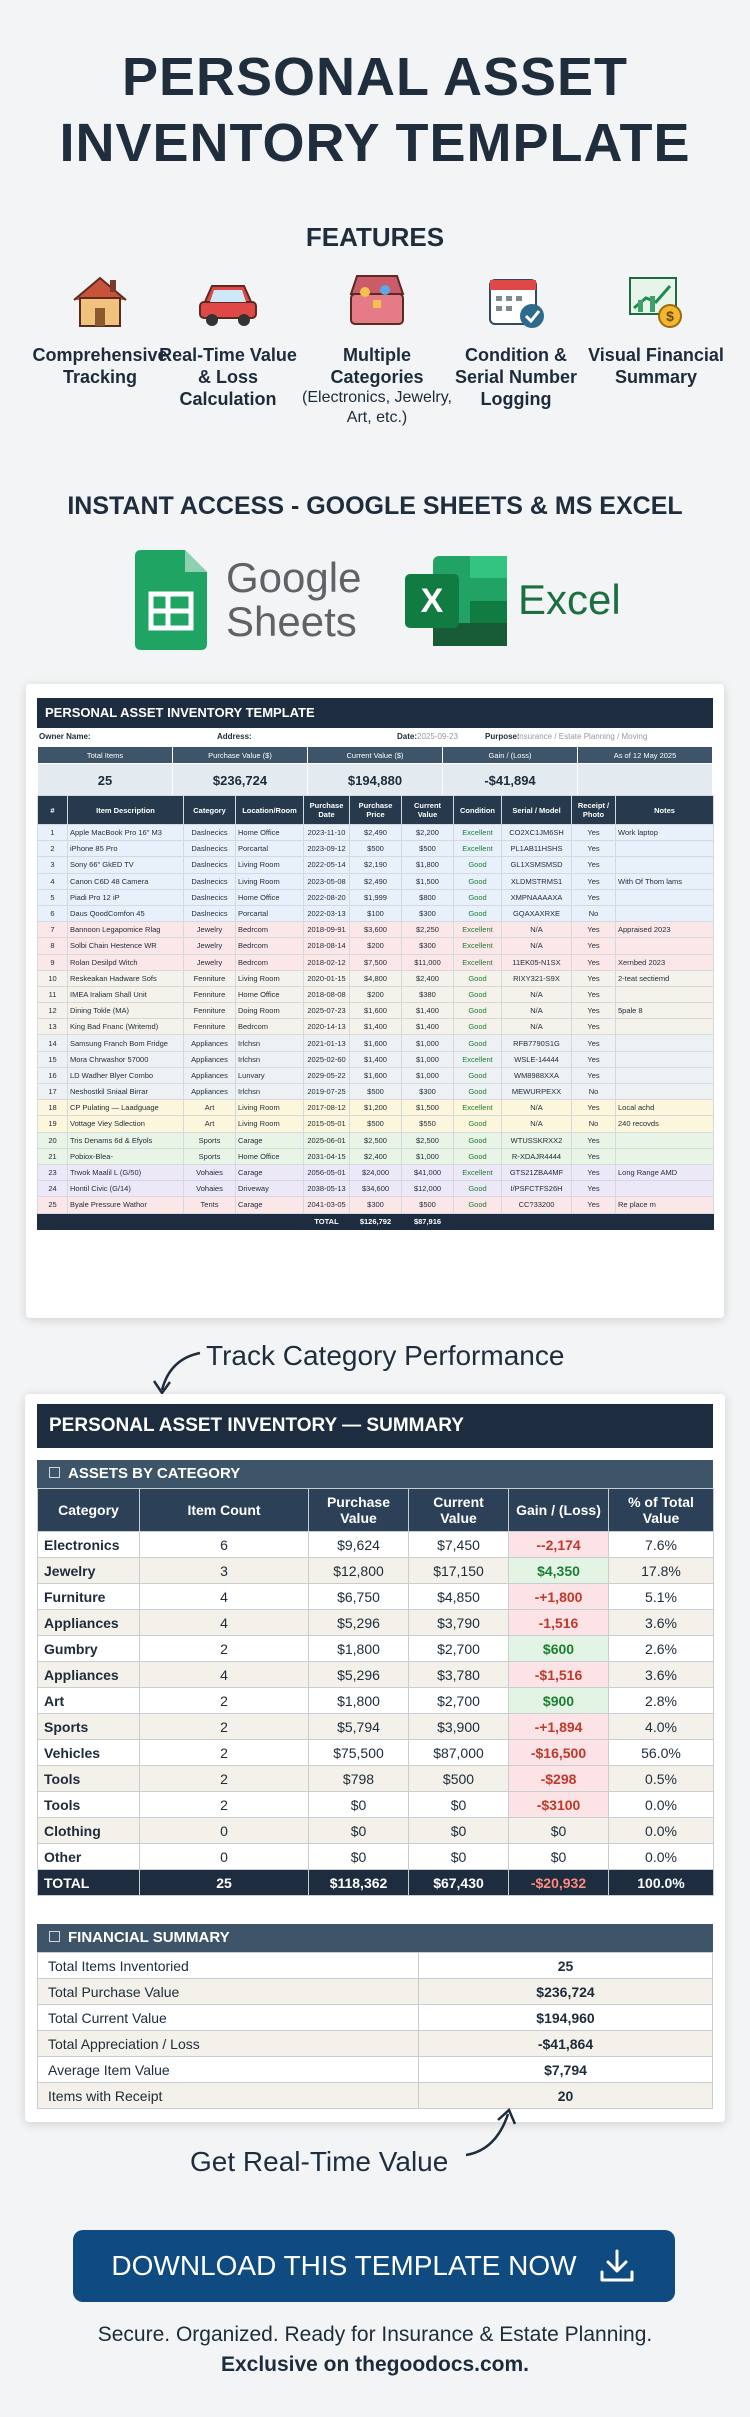 This screenshot has height=2417, width=750. What do you see at coordinates (458, 1700) in the screenshot?
I see `cell: $2,700` at bounding box center [458, 1700].